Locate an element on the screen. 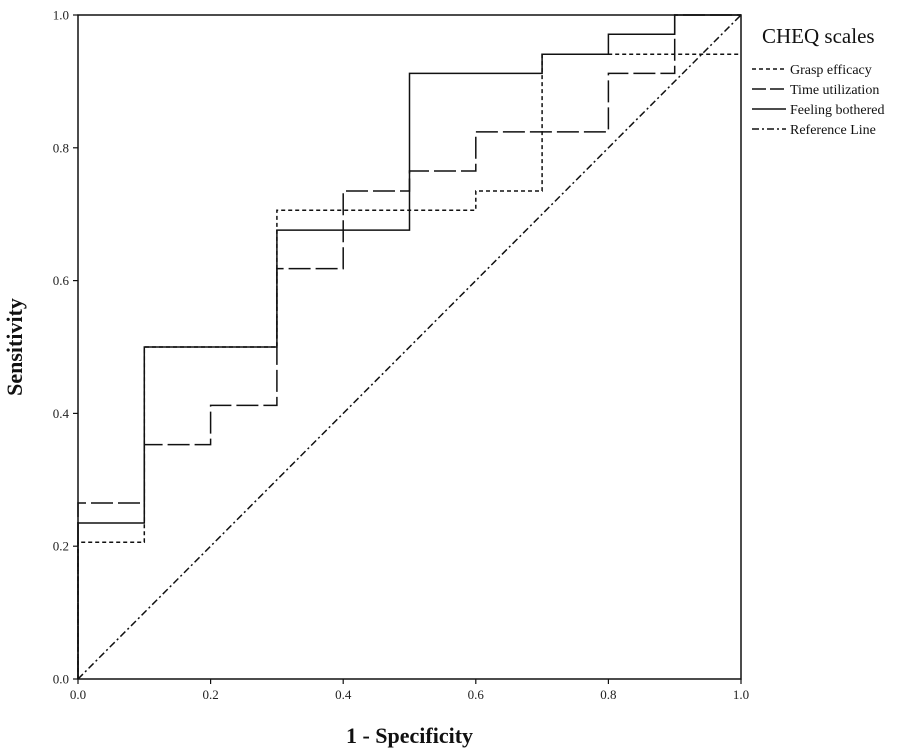  y-tick-label: 0.6 is located at coordinates (61, 280).